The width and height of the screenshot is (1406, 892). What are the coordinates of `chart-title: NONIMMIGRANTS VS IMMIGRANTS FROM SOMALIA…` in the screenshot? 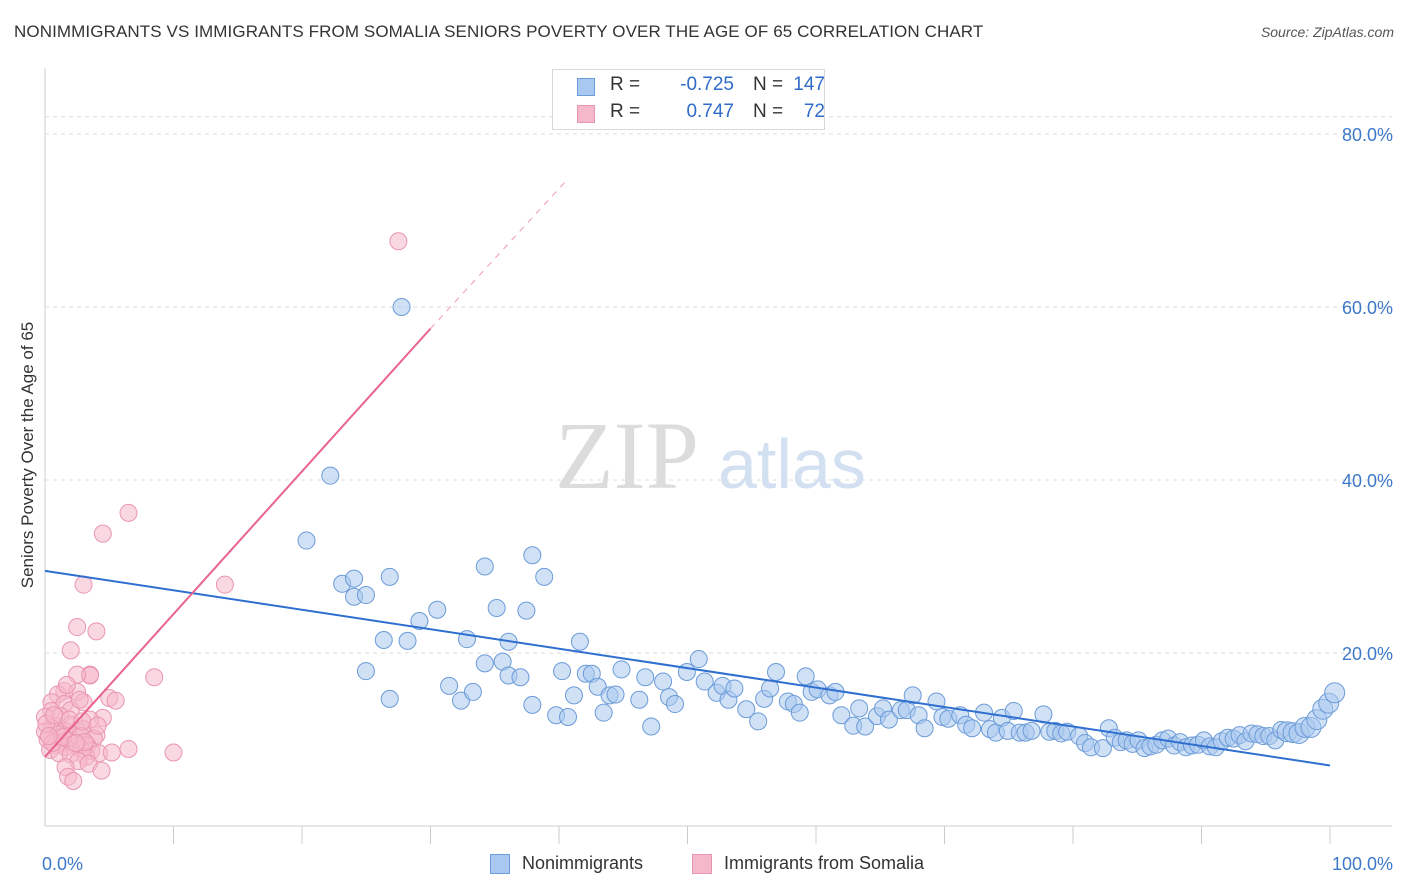 It's located at (499, 31).